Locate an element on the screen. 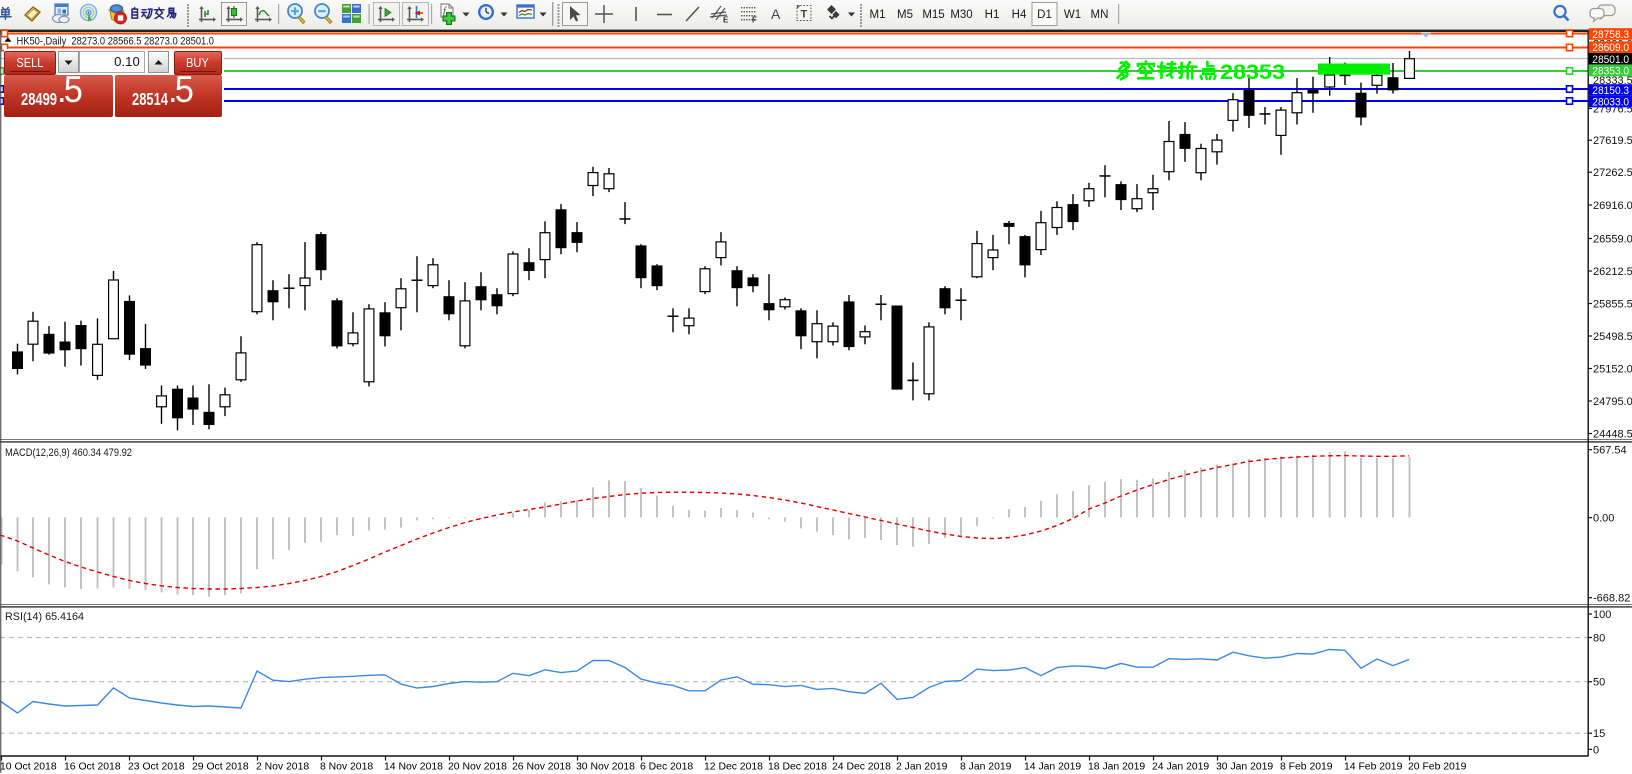 The height and width of the screenshot is (774, 1632). svg-text: 28353.0 is located at coordinates (1610, 72).